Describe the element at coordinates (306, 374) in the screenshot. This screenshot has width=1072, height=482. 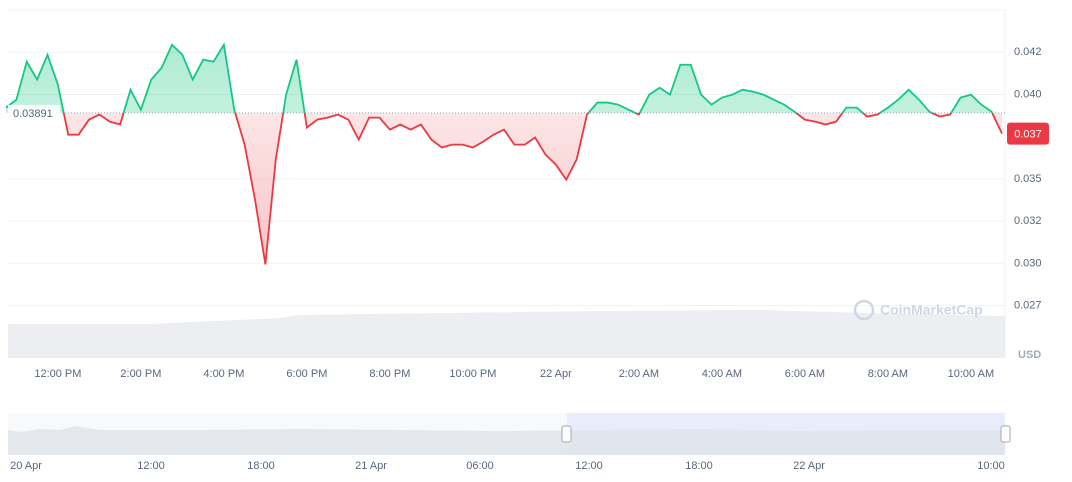
I see `x-tick-label: 6:00 PM` at that location.